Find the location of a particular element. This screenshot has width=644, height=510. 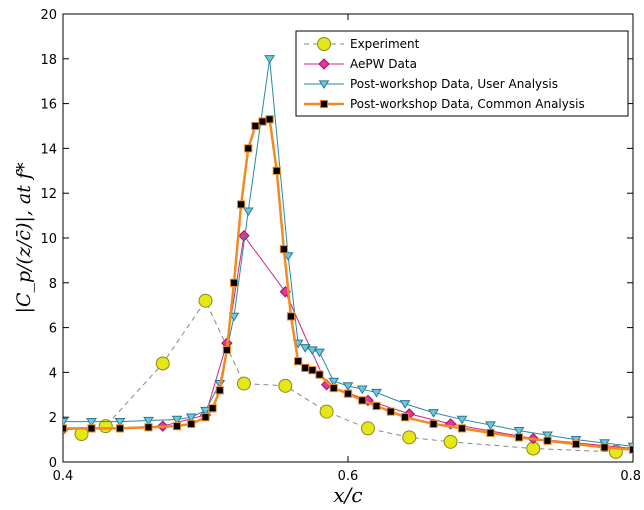

x-tick-label: 0.8 is located at coordinates (630, 476).